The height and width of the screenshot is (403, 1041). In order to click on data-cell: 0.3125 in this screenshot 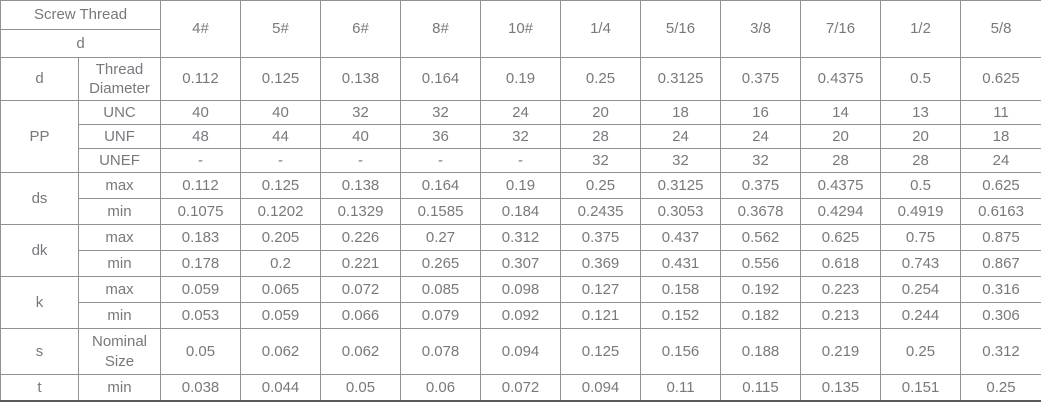, I will do `click(681, 185)`.